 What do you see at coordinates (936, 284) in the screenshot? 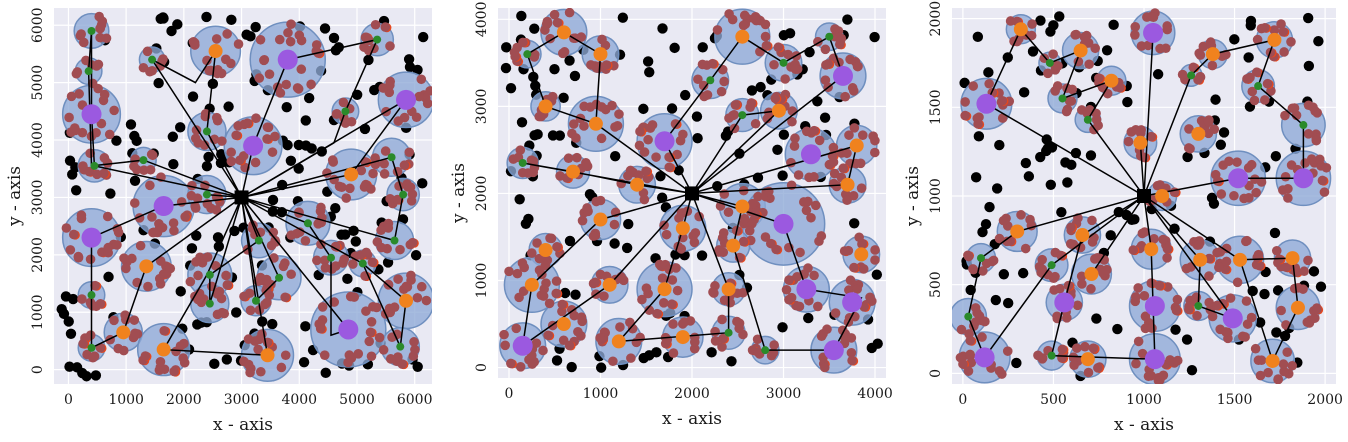
I see `y-tick-label: 500` at bounding box center [936, 284].